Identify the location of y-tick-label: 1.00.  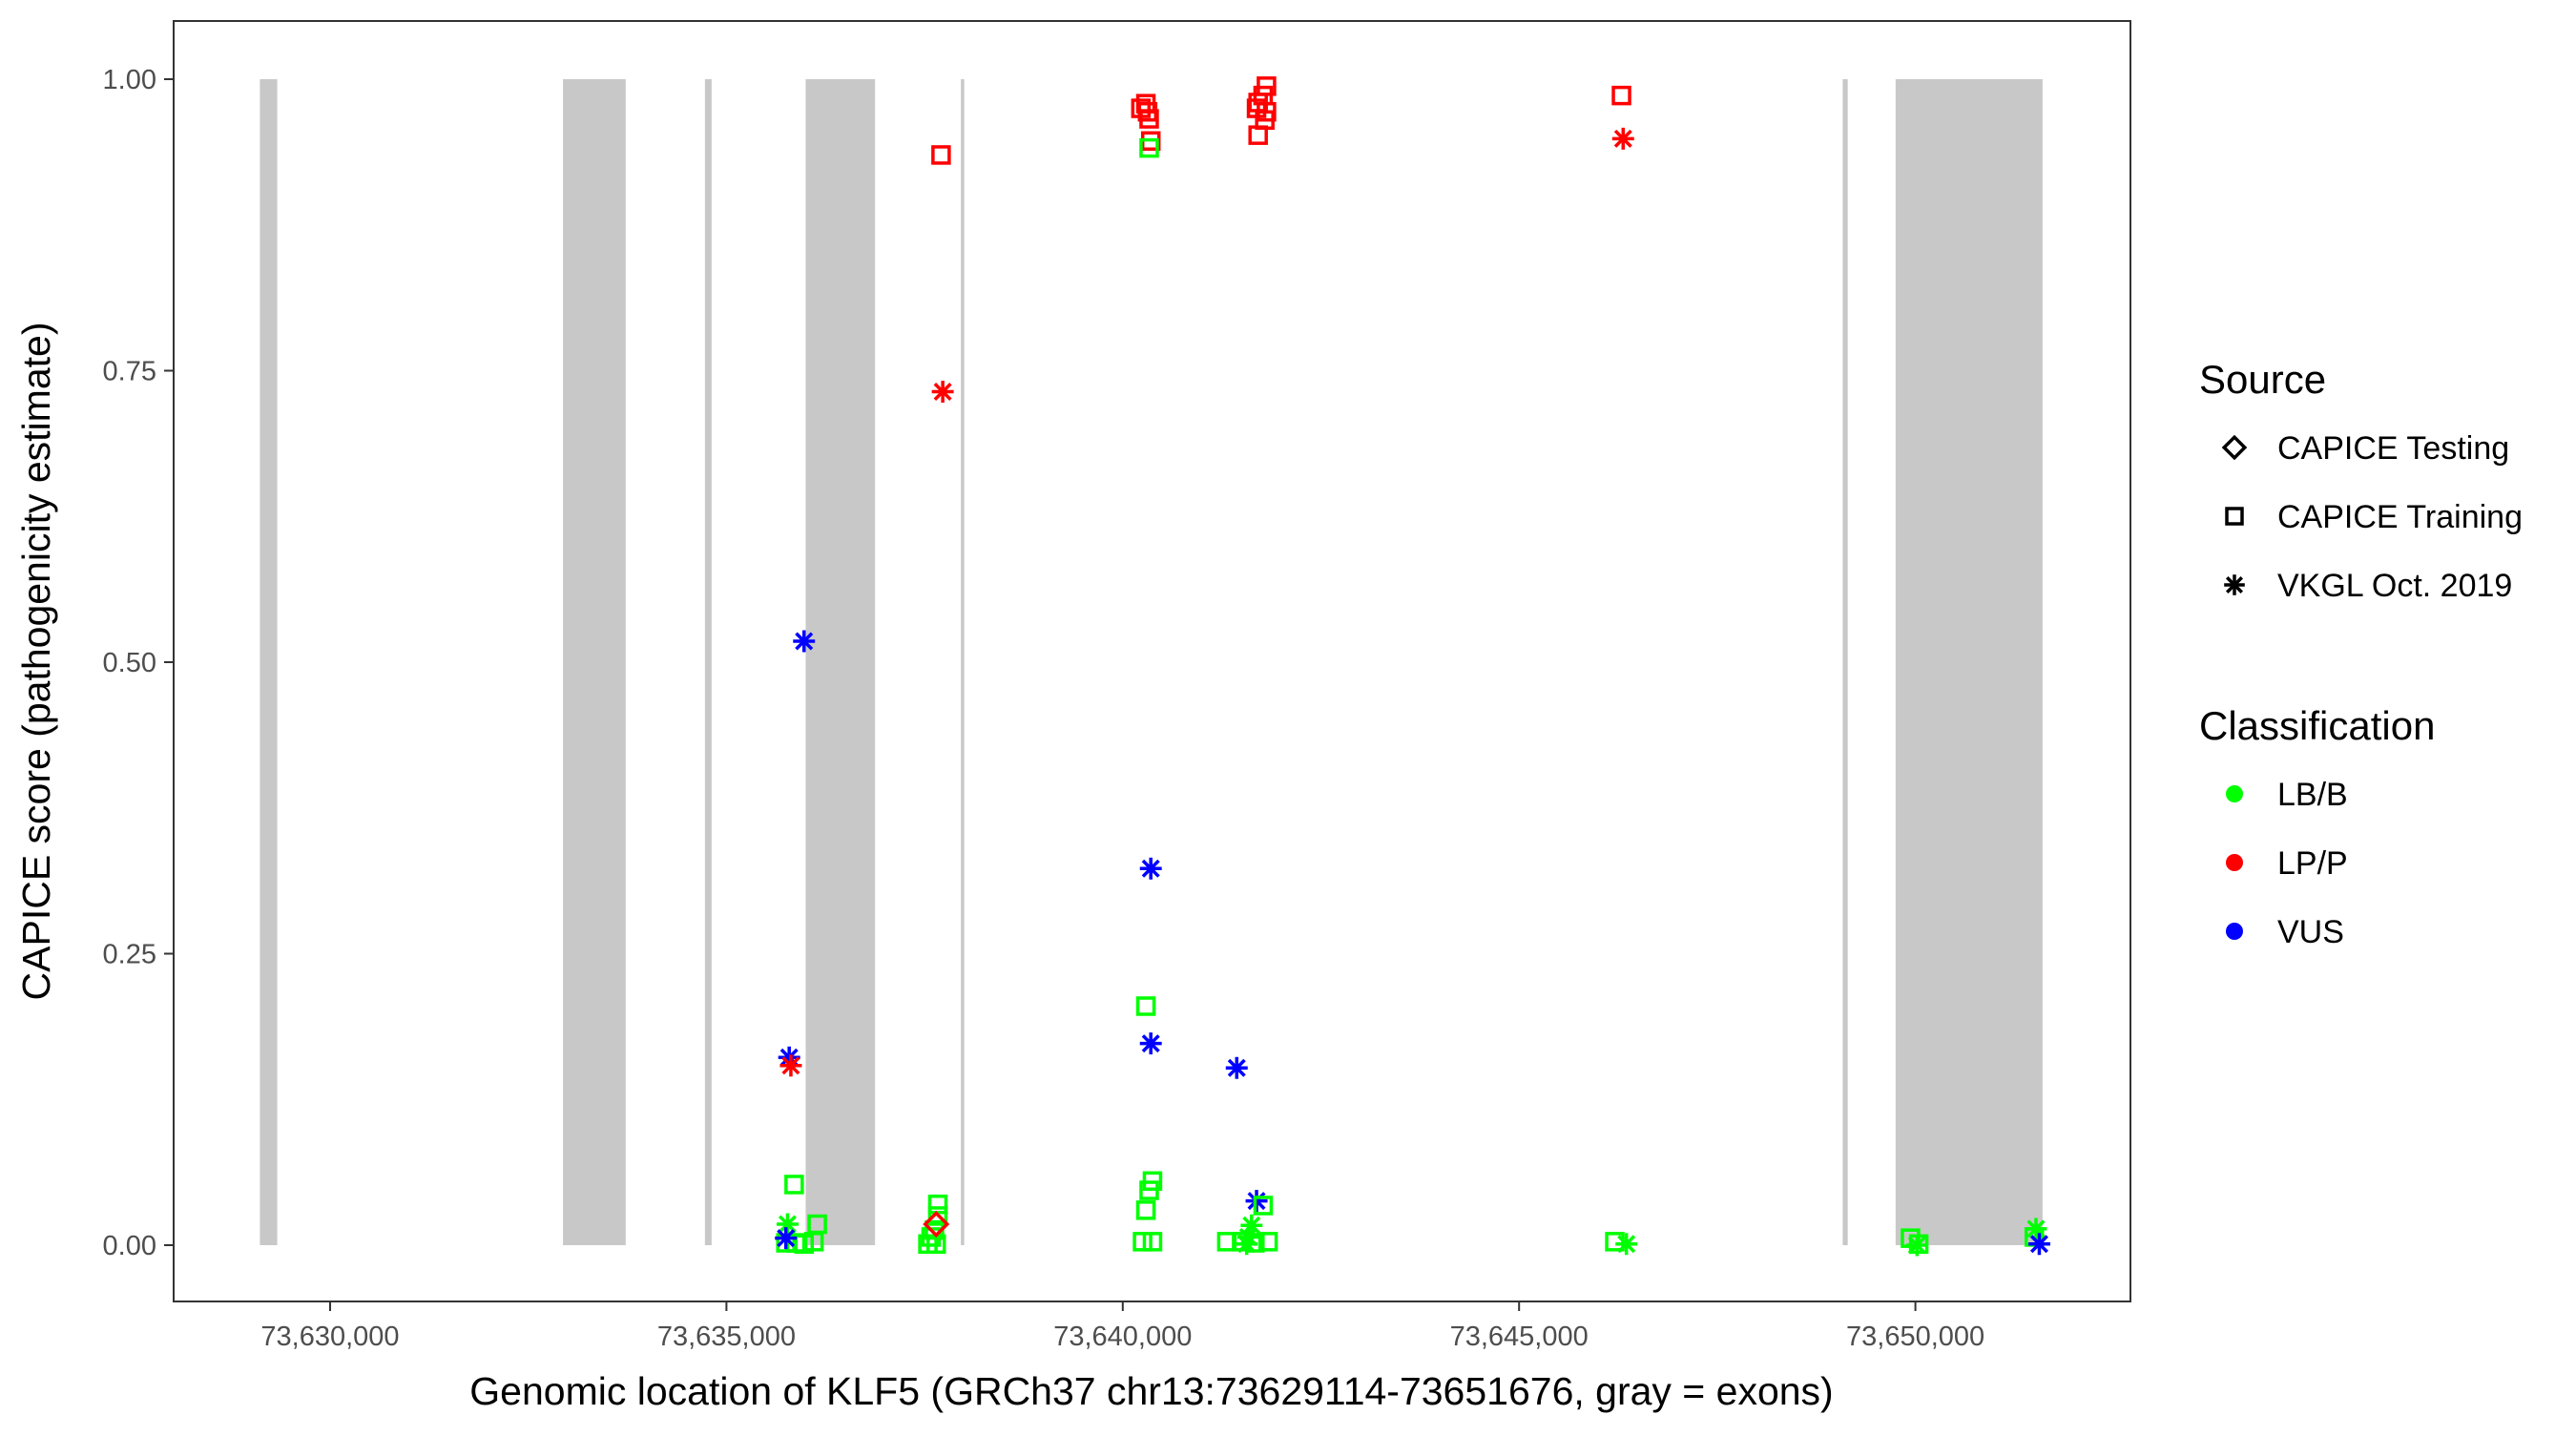
(129, 80).